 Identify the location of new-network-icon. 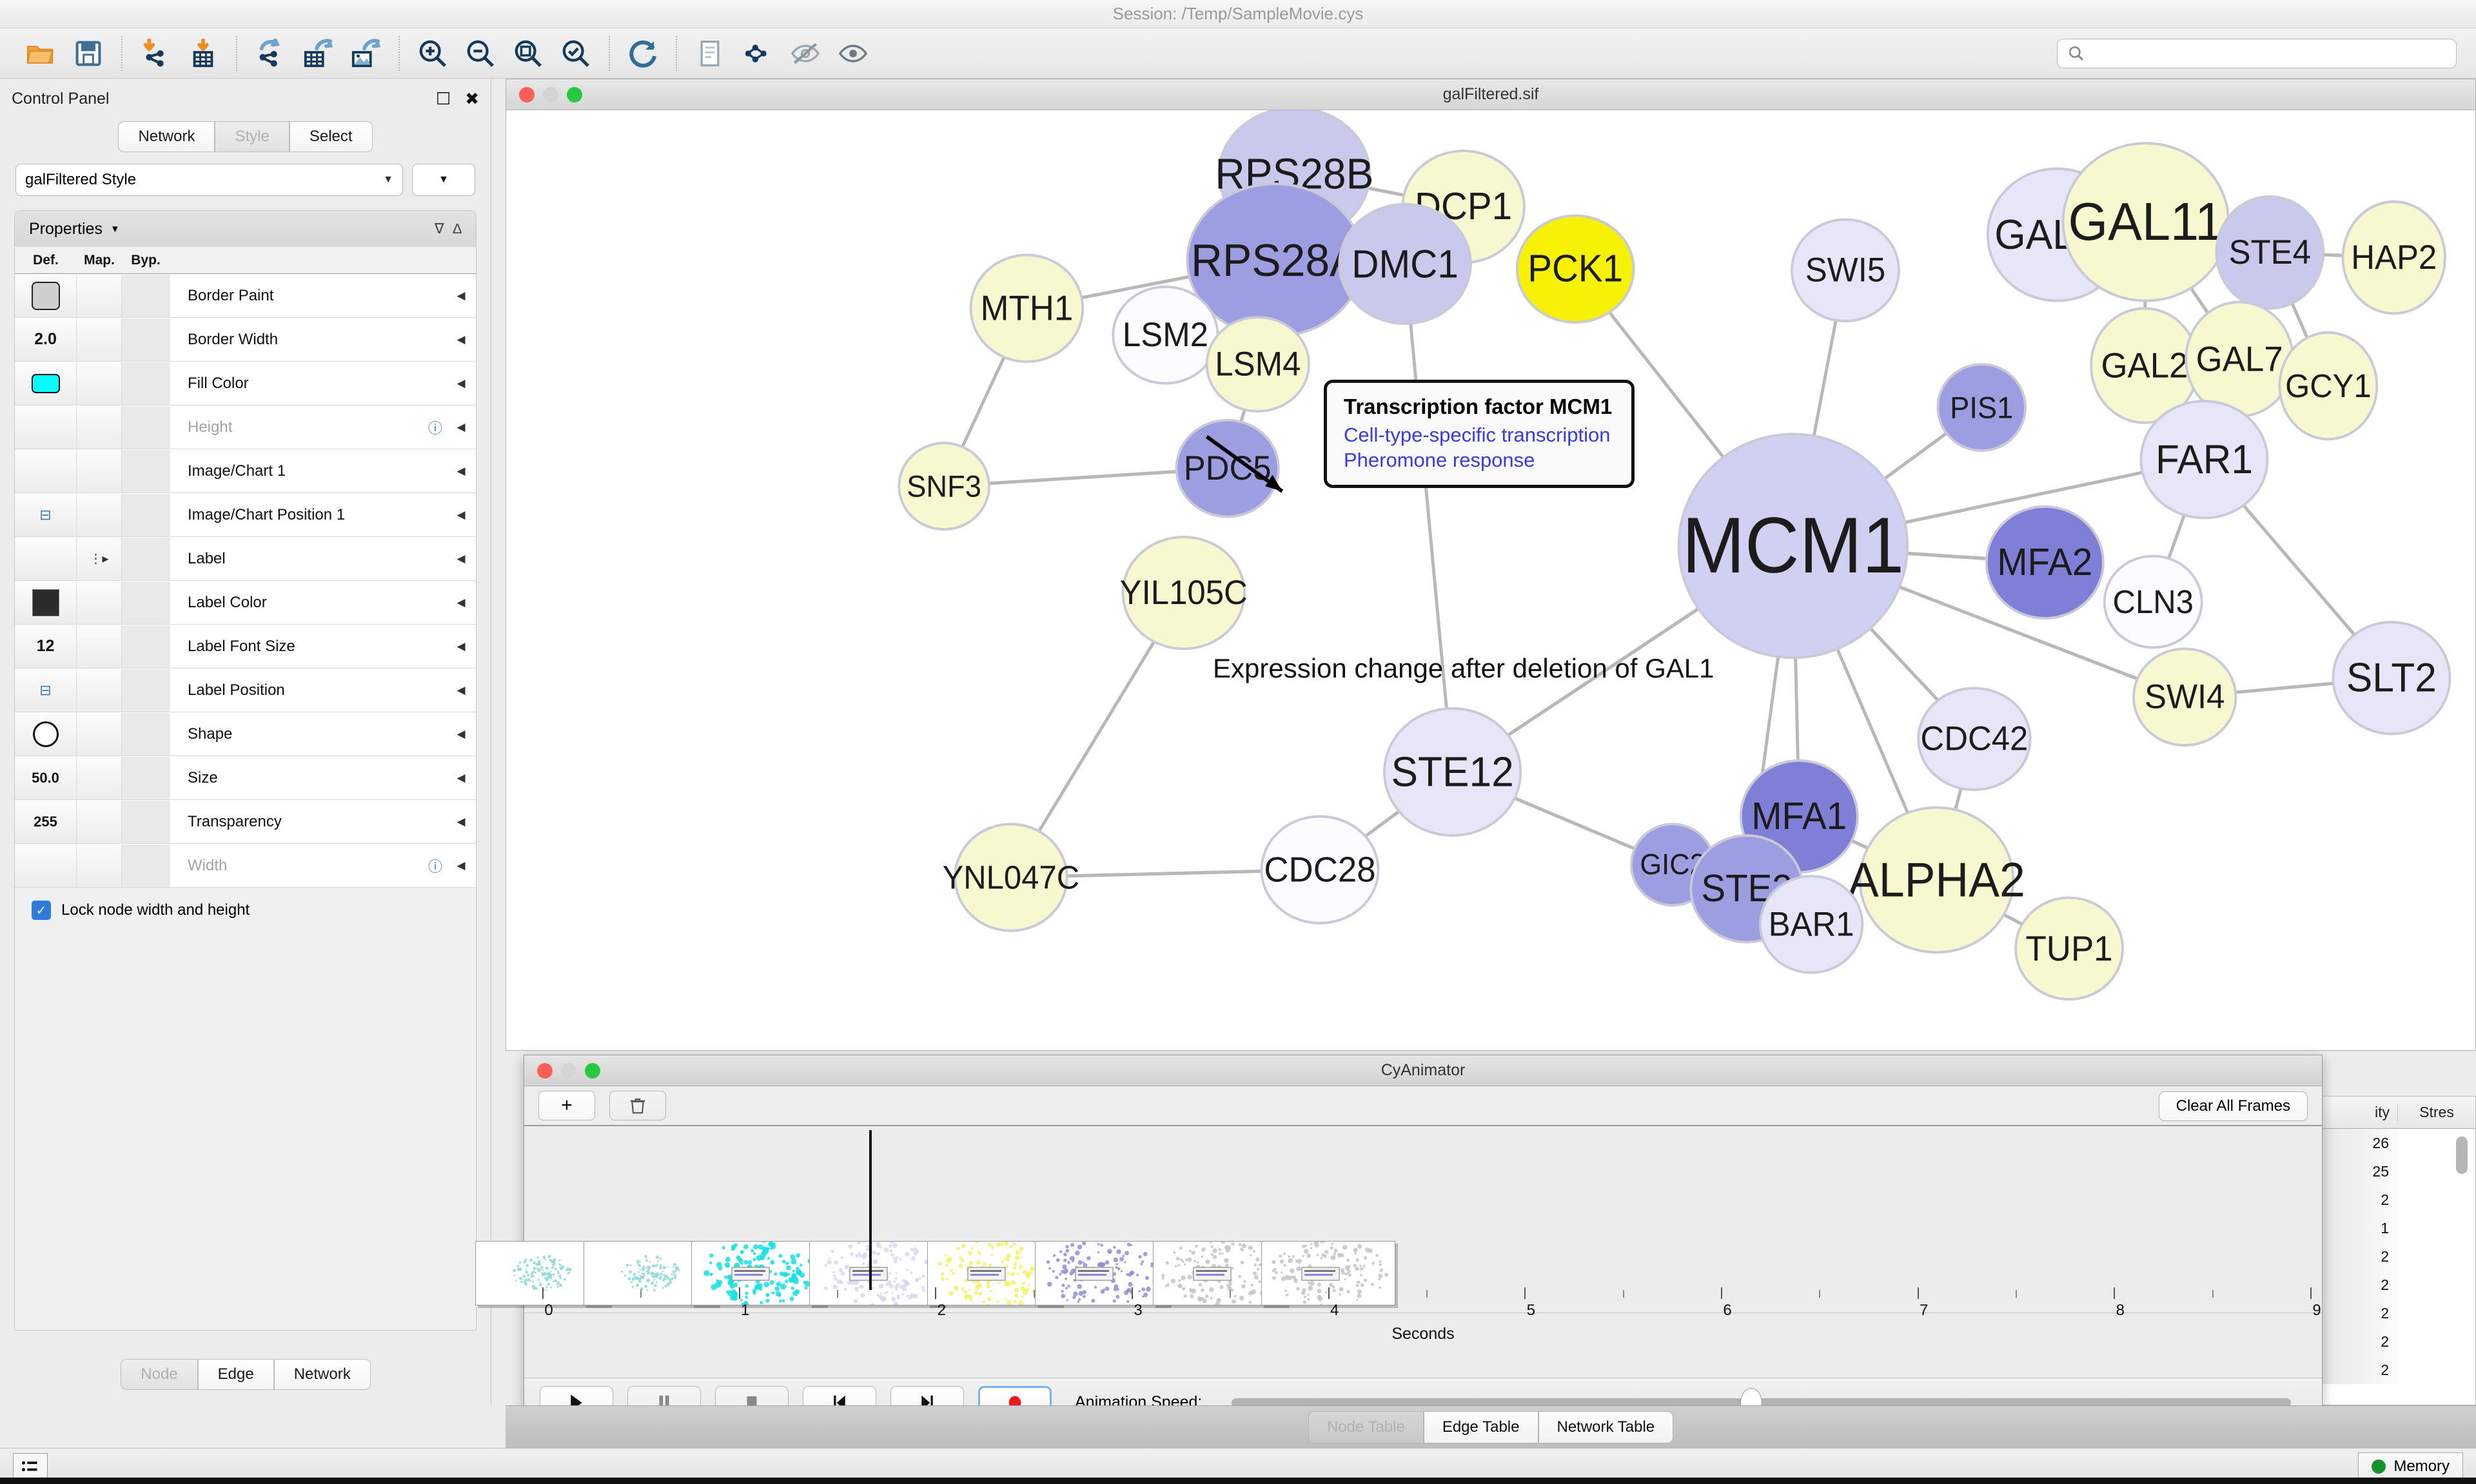
(710, 53).